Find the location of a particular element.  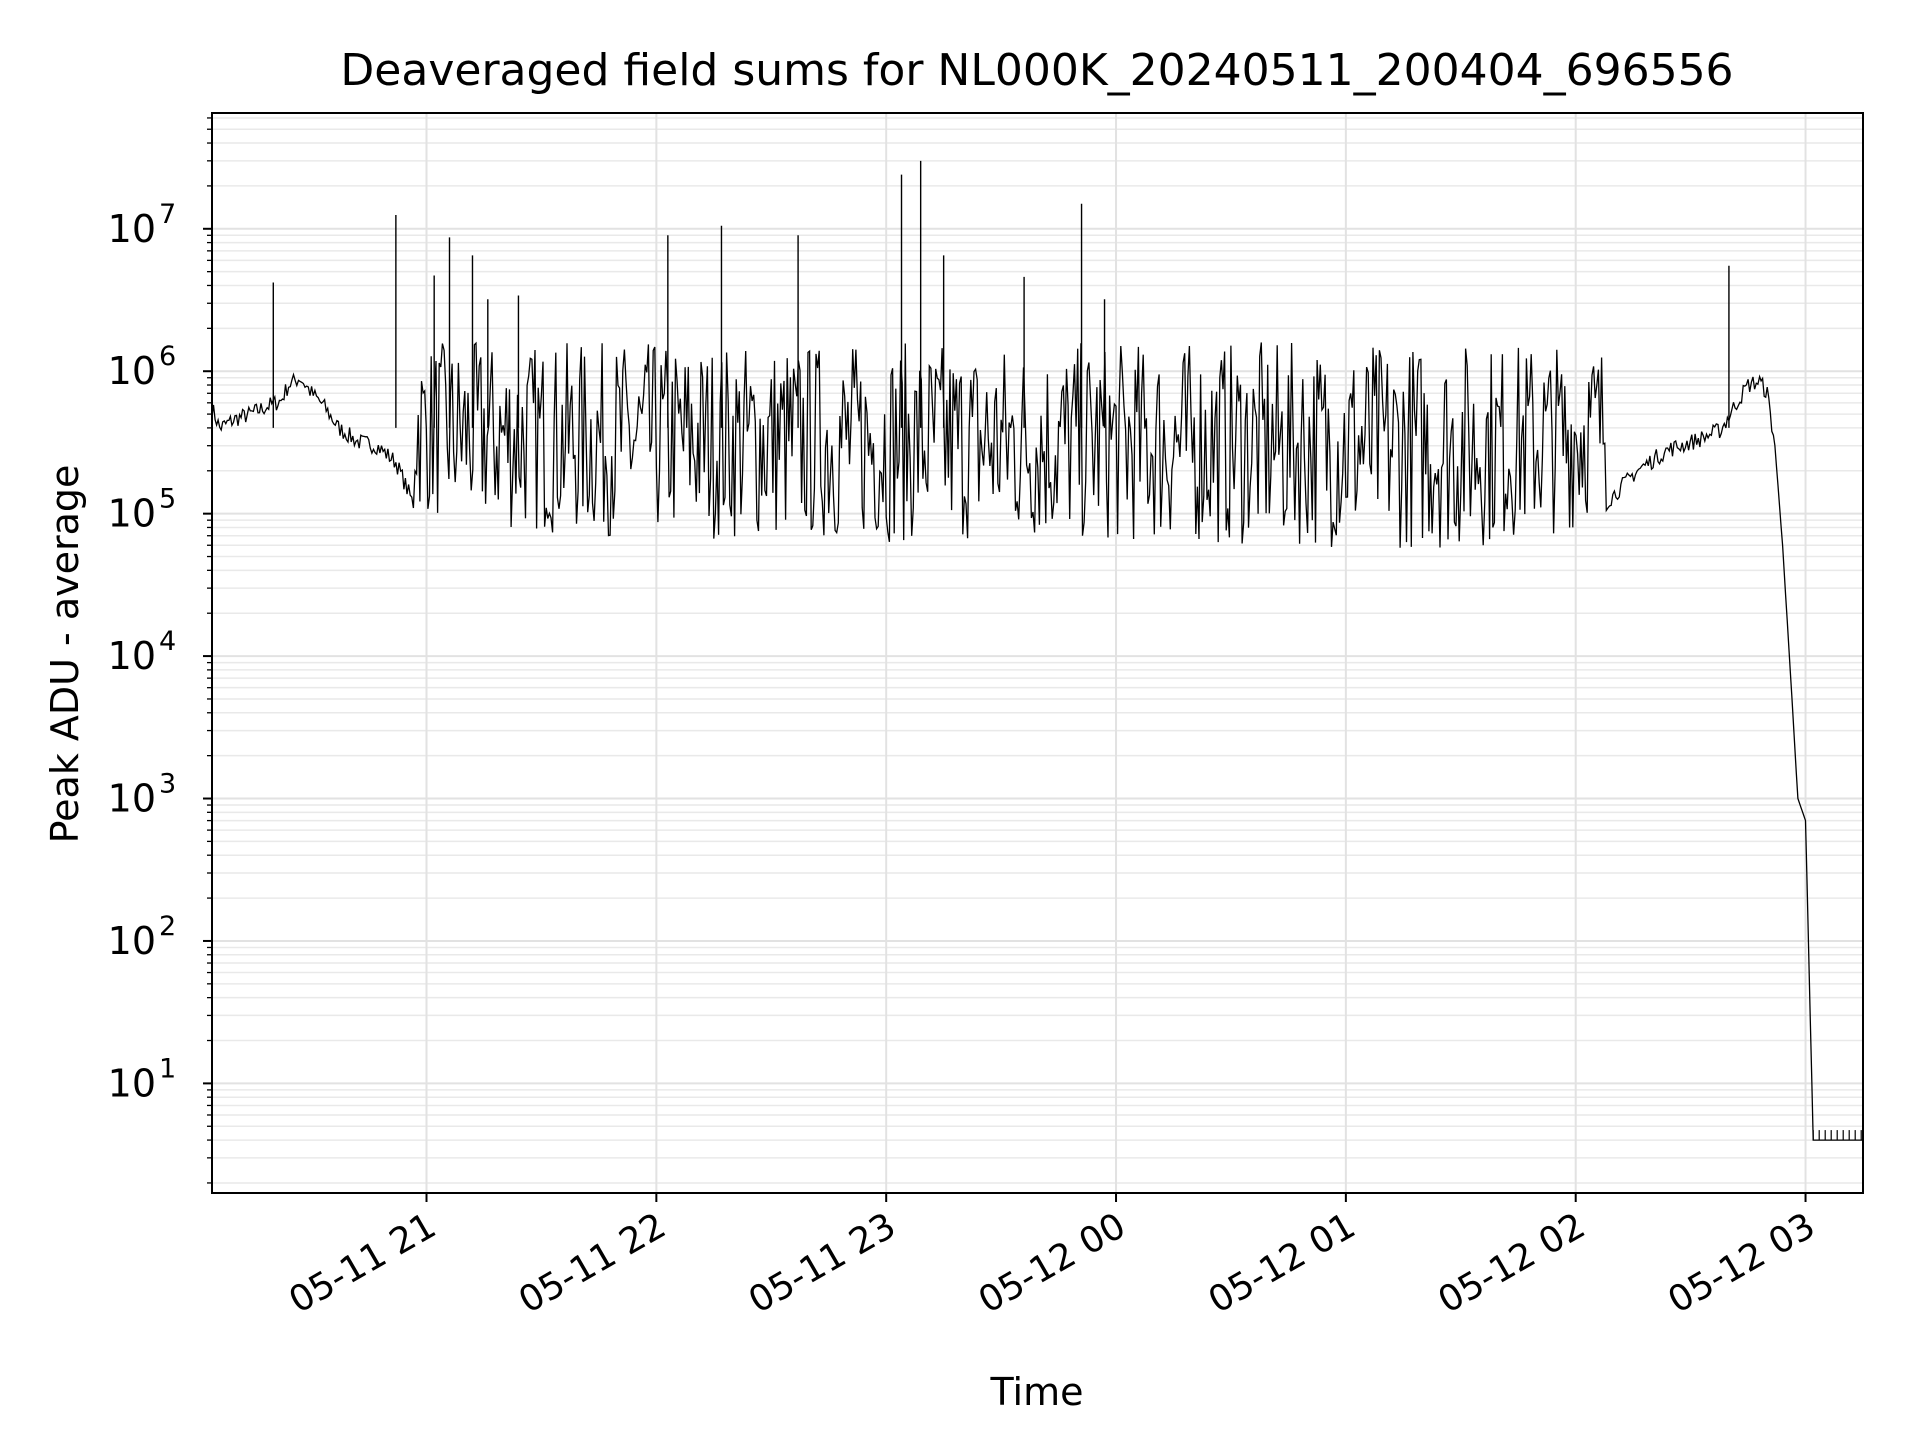

y-tick-exponent: 3 is located at coordinates (167, 784).